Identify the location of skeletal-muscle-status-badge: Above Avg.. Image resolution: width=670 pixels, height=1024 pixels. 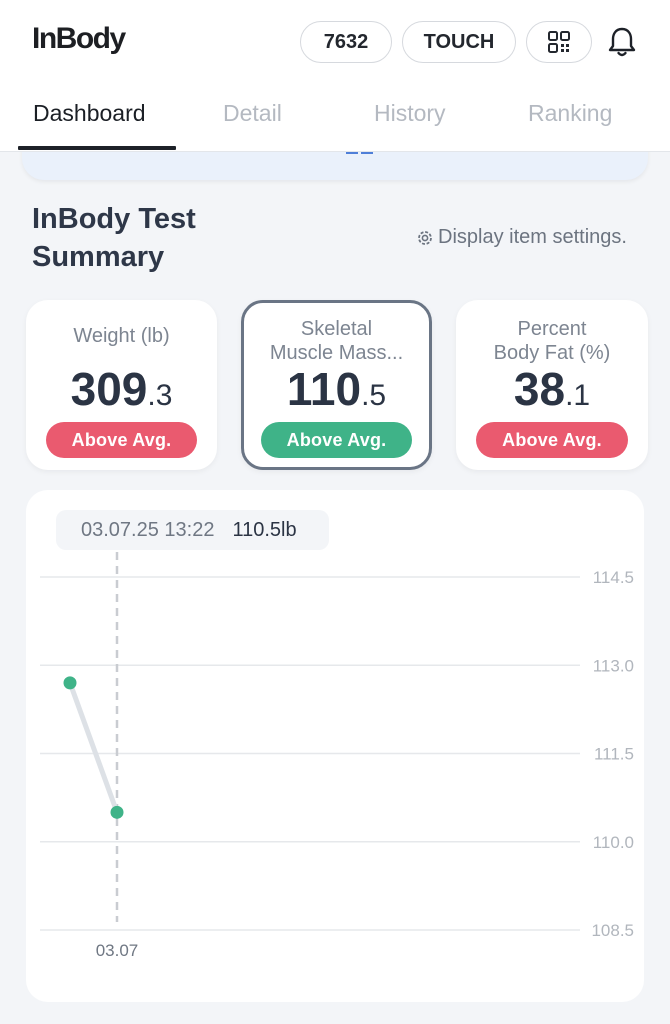
(336, 440).